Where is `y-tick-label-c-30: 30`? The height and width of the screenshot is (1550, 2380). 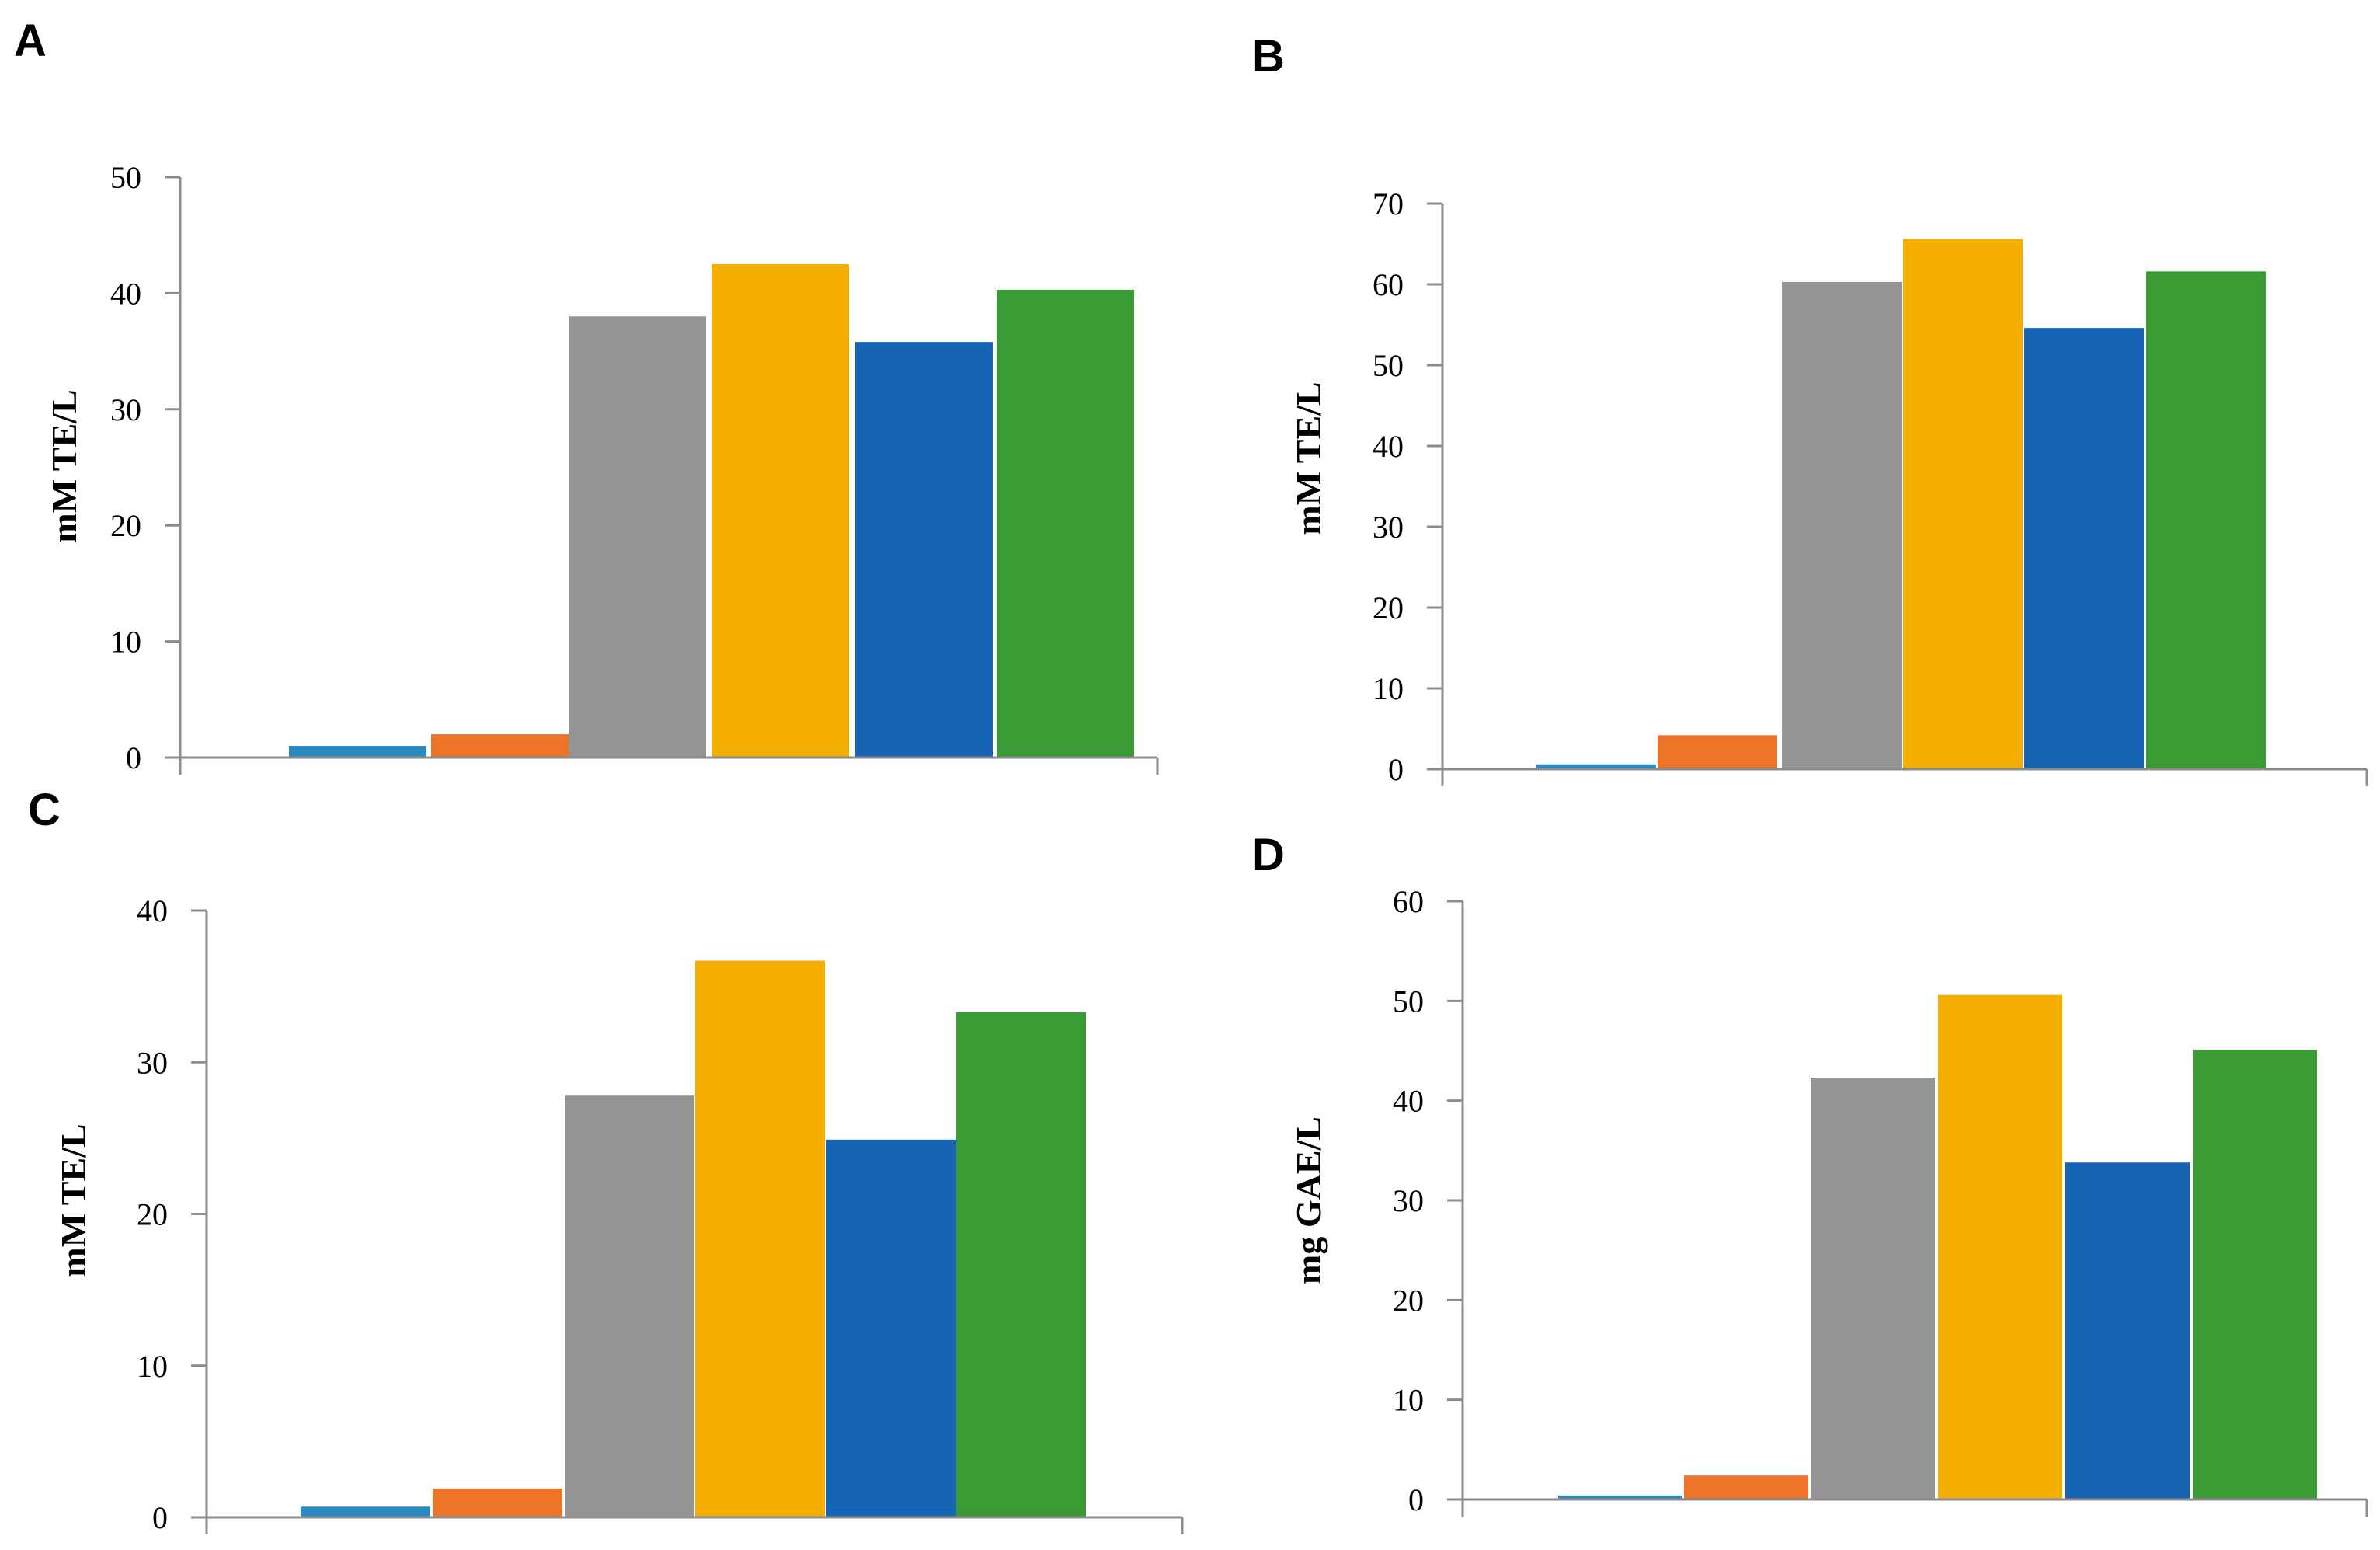
y-tick-label-c-30: 30 is located at coordinates (152, 1062).